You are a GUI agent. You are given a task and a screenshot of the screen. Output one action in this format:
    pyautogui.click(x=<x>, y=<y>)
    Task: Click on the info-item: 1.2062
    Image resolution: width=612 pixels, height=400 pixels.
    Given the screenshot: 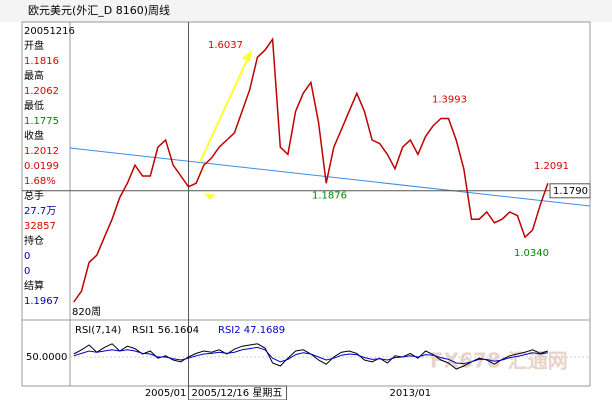 What is the action you would take?
    pyautogui.click(x=41, y=91)
    